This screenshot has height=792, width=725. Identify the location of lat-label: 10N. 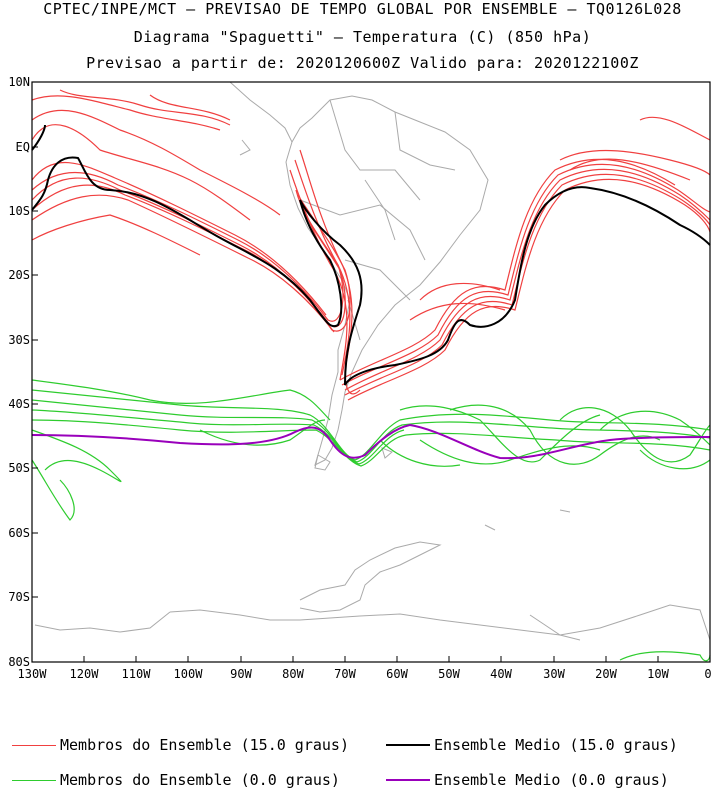
(19, 82).